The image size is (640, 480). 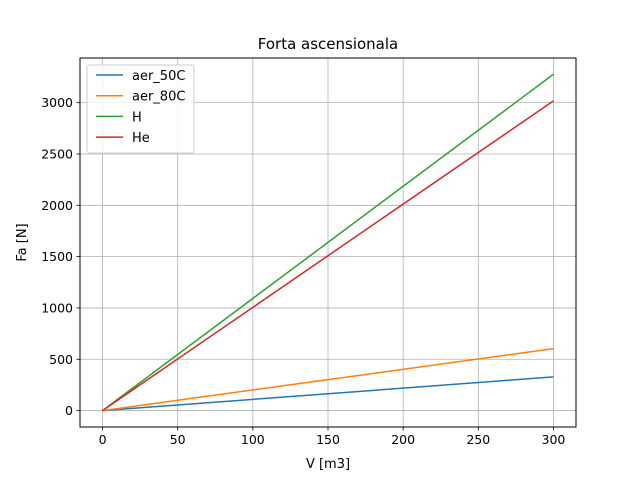 I want to click on legend: aer_50C aer_80C H He, so click(x=140, y=109).